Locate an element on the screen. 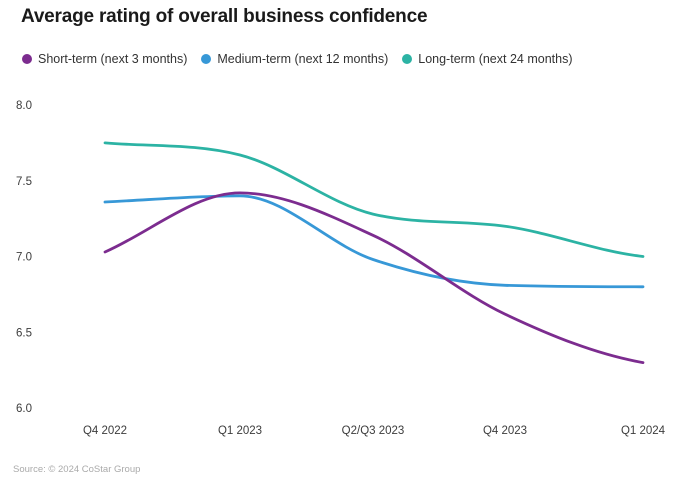 The height and width of the screenshot is (485, 680). legend-dot-short-term-icon is located at coordinates (27, 59).